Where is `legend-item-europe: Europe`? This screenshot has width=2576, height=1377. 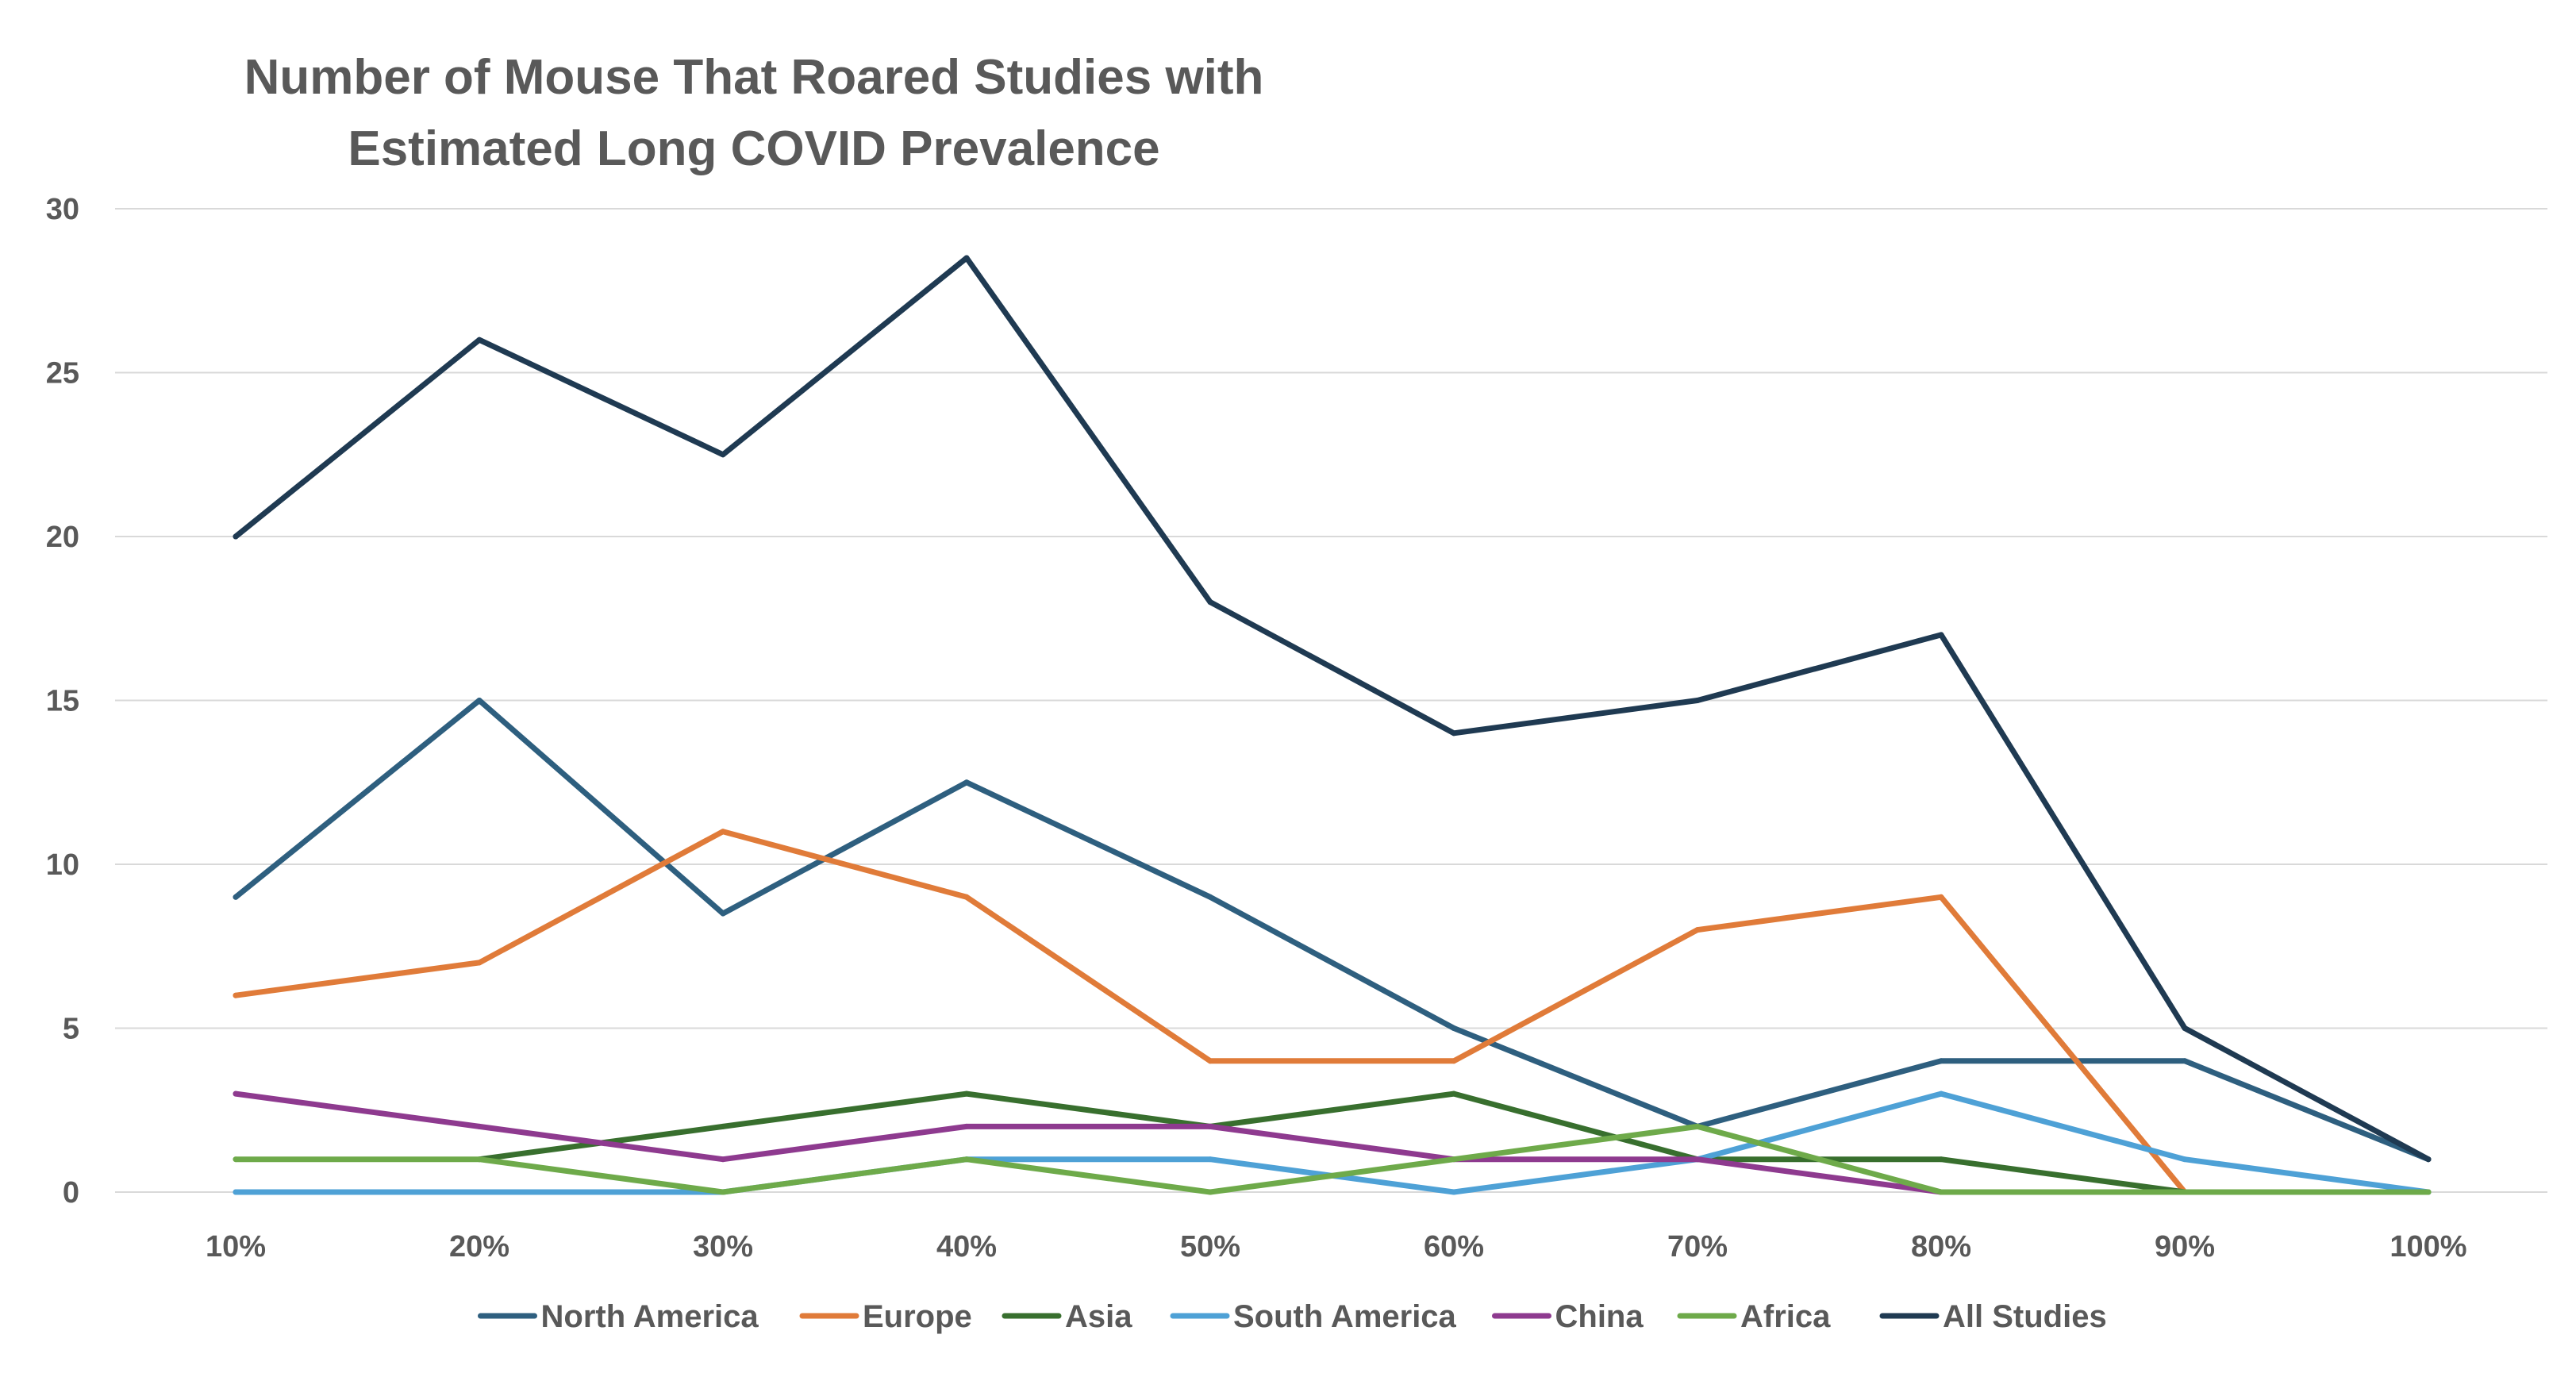 legend-item-europe: Europe is located at coordinates (885, 1316).